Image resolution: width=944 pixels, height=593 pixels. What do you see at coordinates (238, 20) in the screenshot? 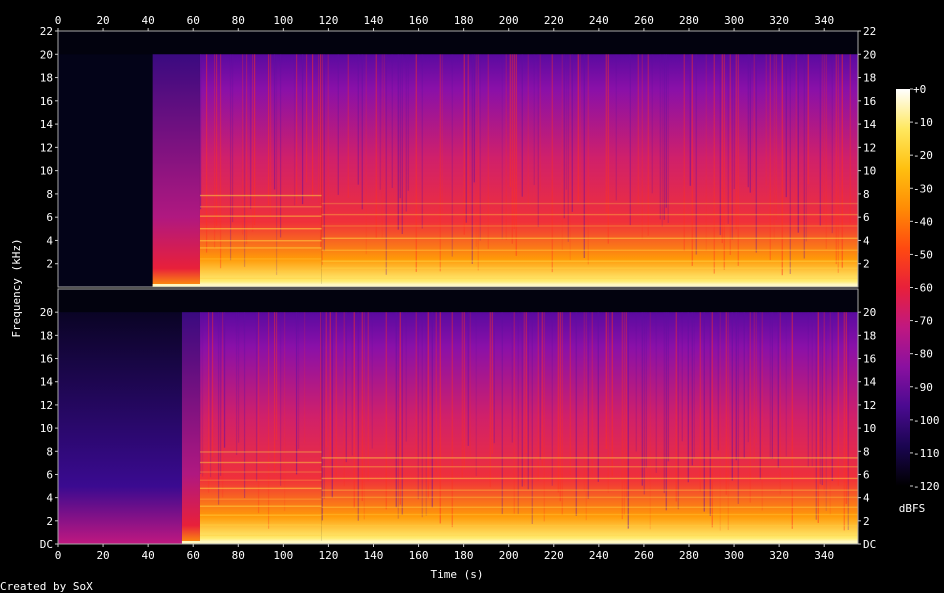
I see `x-tick-top: 80` at bounding box center [238, 20].